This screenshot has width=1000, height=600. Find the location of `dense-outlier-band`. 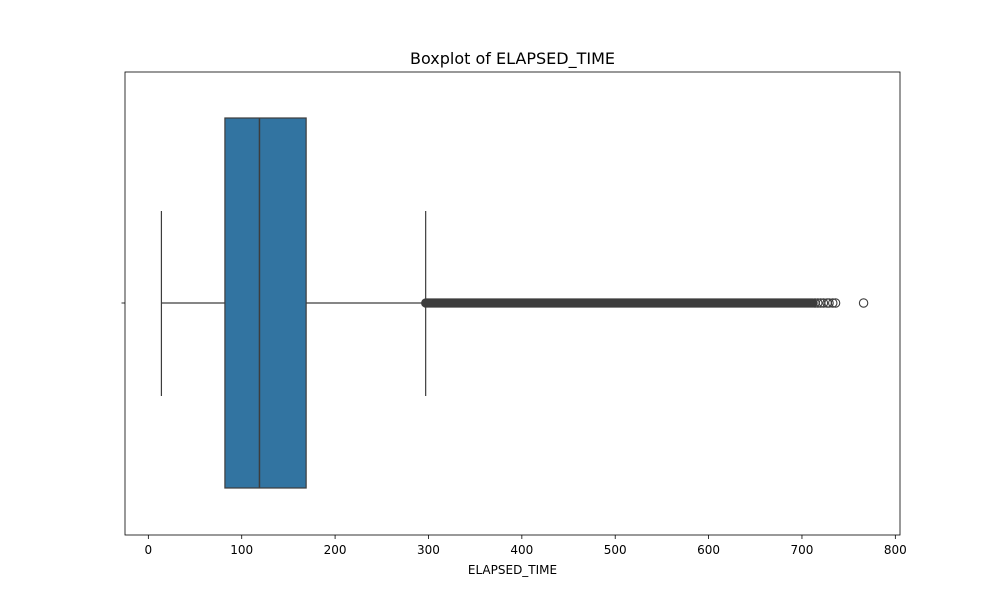

dense-outlier-band is located at coordinates (619, 303).